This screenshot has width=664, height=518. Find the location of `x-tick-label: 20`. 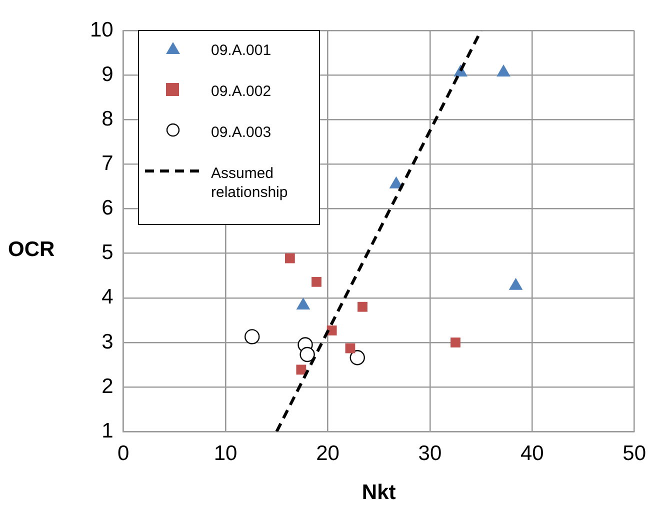

x-tick-label: 20 is located at coordinates (328, 453).